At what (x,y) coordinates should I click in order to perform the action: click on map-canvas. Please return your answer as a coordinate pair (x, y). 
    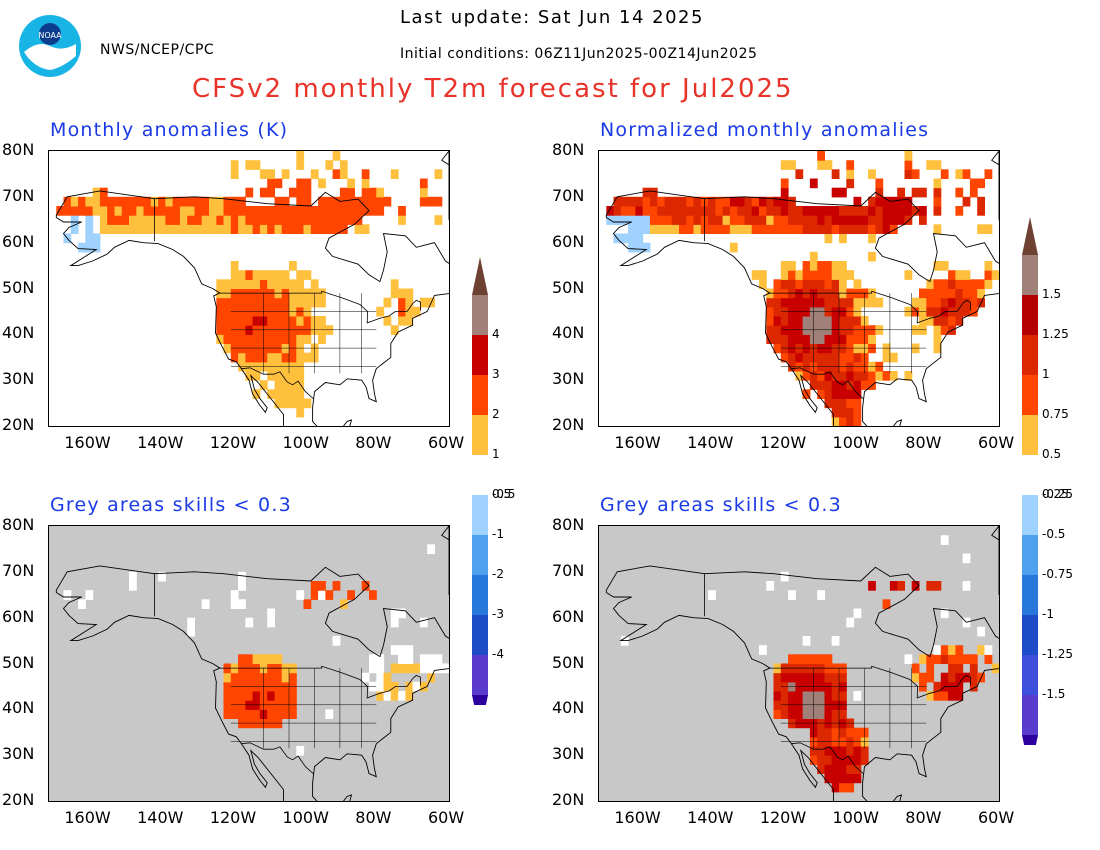
    Looking at the image, I should click on (799, 288).